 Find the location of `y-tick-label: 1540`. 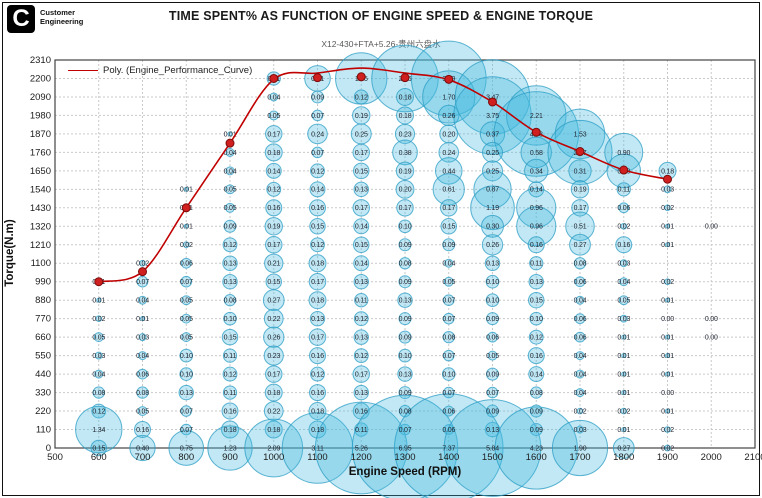

y-tick-label: 1540 is located at coordinates (40, 189).